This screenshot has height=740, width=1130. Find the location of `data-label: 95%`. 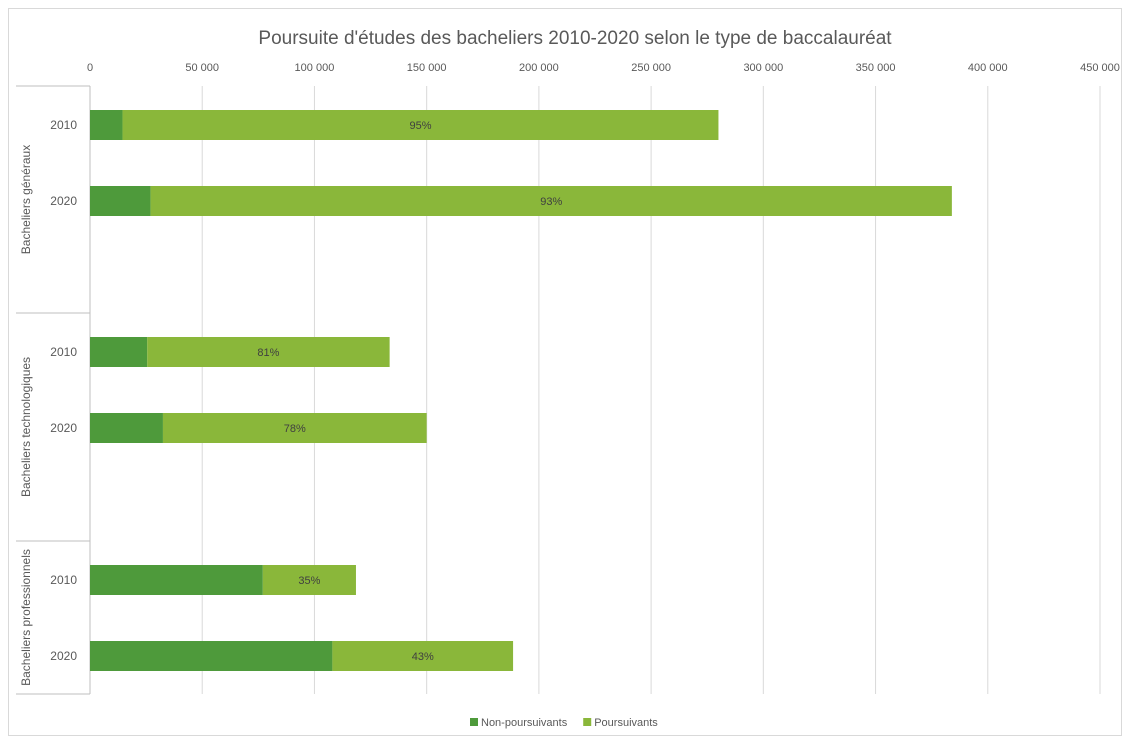

data-label: 95% is located at coordinates (420, 126).